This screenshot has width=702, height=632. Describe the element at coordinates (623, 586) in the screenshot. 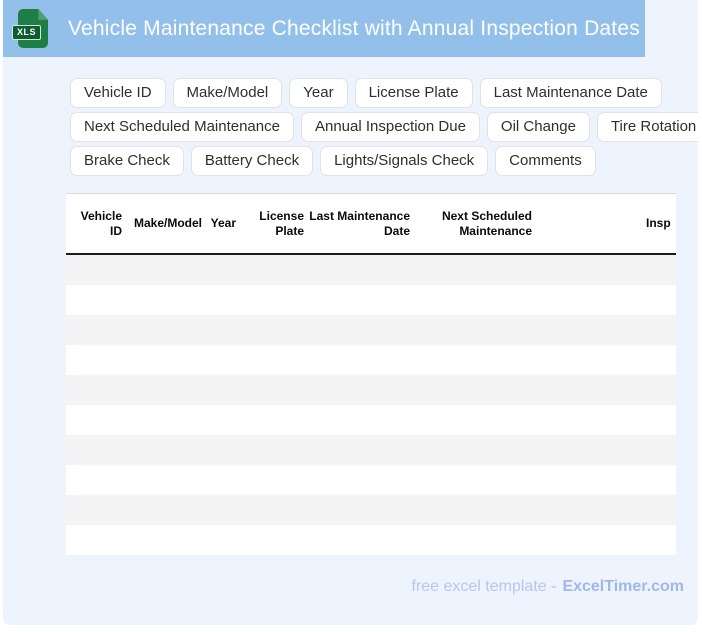

I see `footer-brand-link: ExcelTimer.com` at that location.